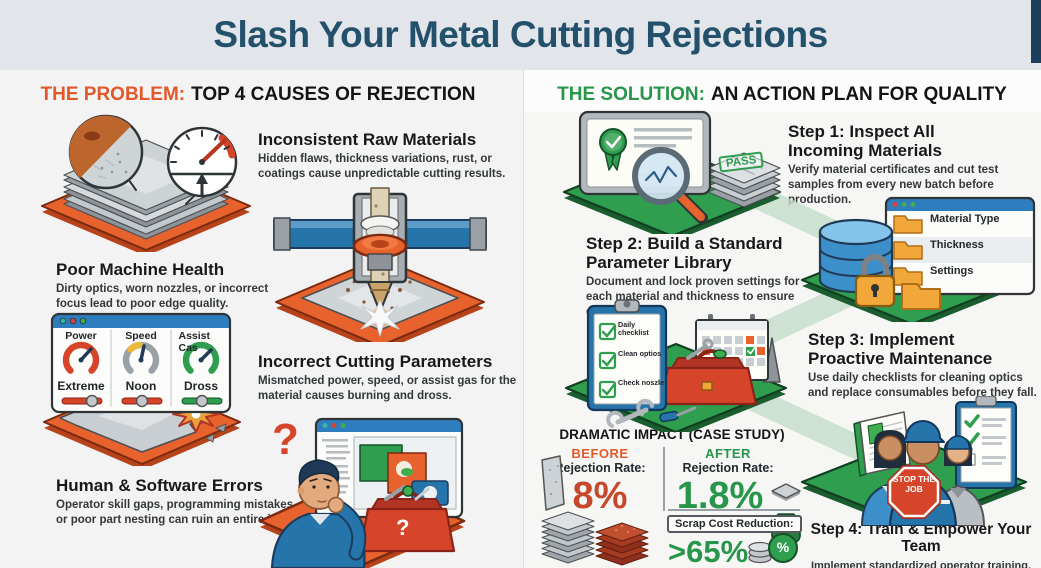  I want to click on after-label: AFTER, so click(728, 453).